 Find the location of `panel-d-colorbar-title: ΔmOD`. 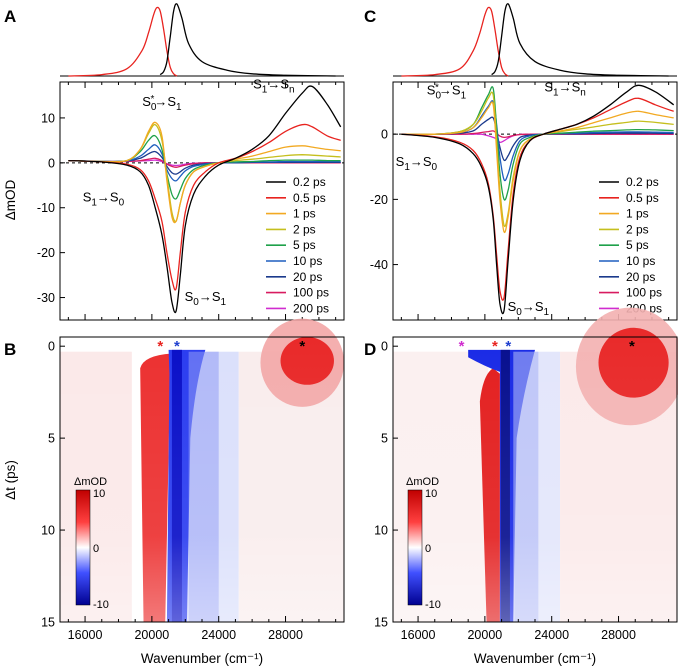

panel-d-colorbar-title: ΔmOD is located at coordinates (422, 482).